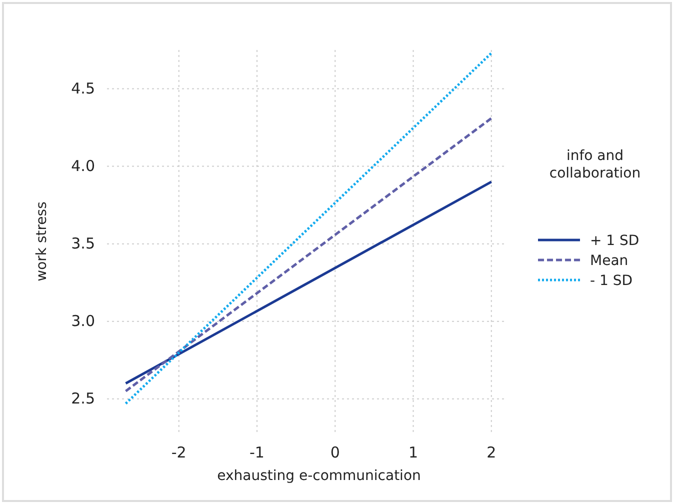 This screenshot has height=504, width=674. I want to click on x-tick-label: -2, so click(178, 453).